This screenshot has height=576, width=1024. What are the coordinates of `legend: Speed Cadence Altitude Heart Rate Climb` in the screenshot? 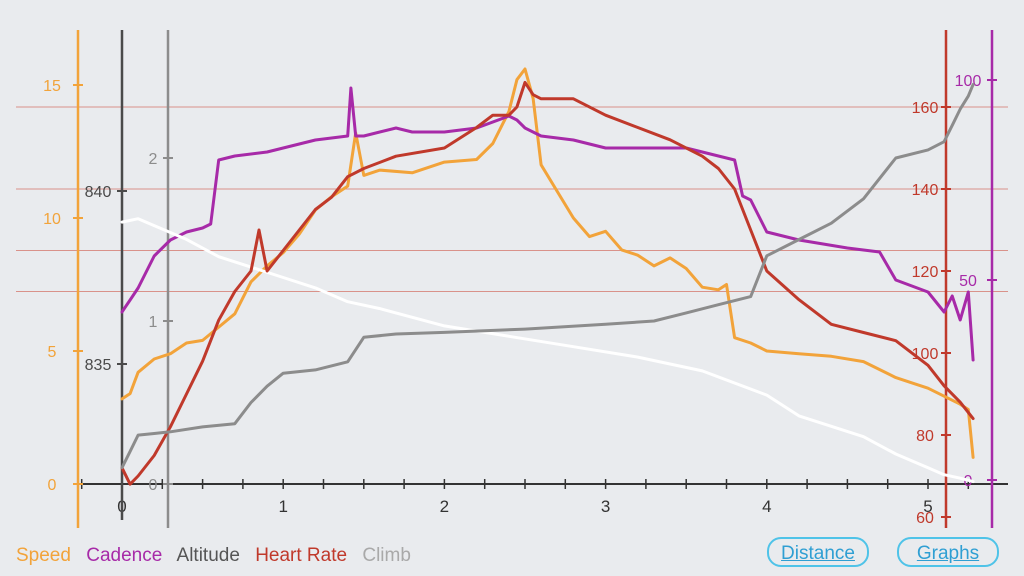 It's located at (218, 556).